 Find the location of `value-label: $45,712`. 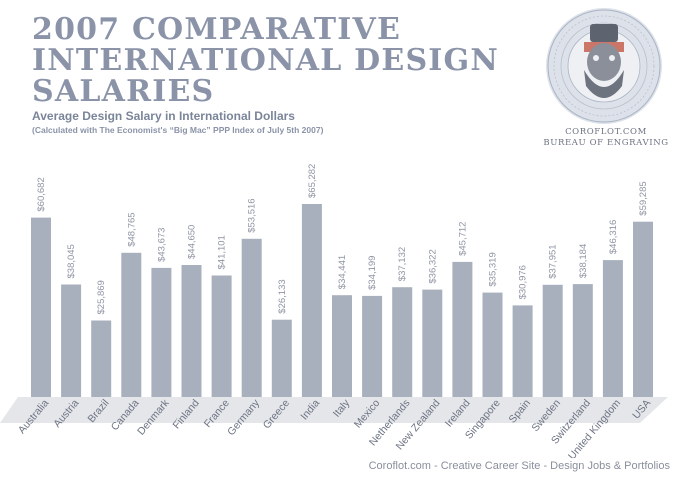

value-label: $45,712 is located at coordinates (462, 239).